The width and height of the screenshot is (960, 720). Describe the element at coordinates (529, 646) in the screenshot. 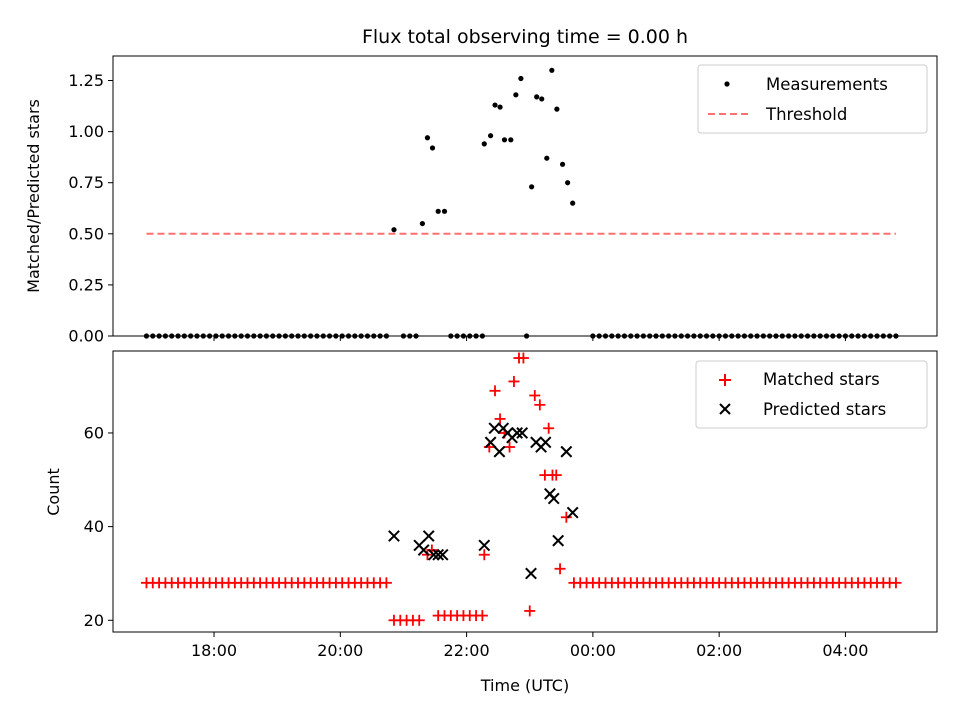

I see `bottom-x-ticks: 18:00 20:00 22:00 00:00 02:00 04:00` at that location.